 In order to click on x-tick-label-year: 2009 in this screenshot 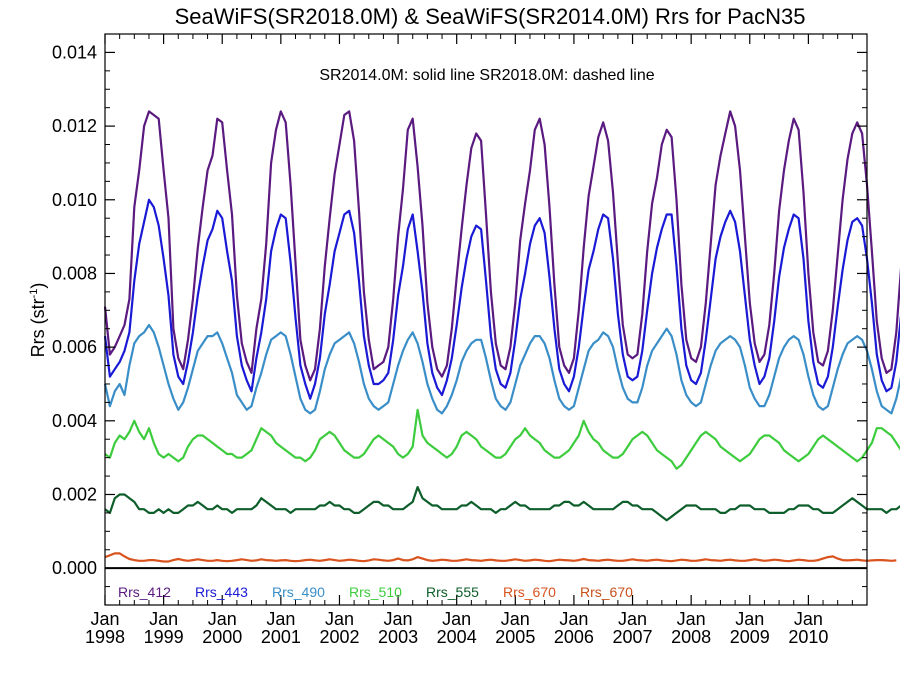, I will do `click(750, 637)`.